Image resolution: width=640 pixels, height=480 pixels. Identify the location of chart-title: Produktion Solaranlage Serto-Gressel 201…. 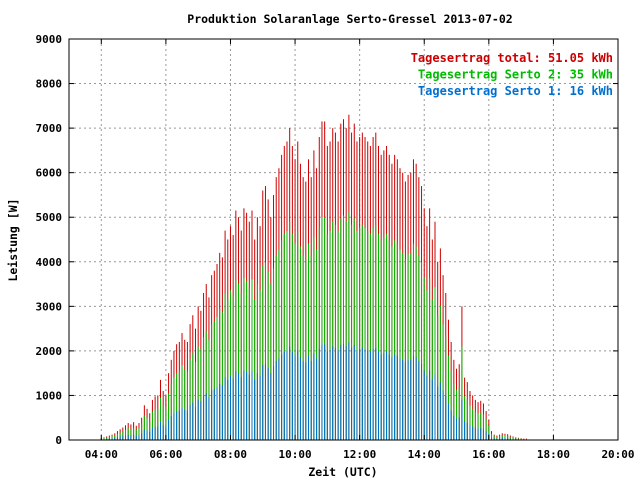
(349, 19).